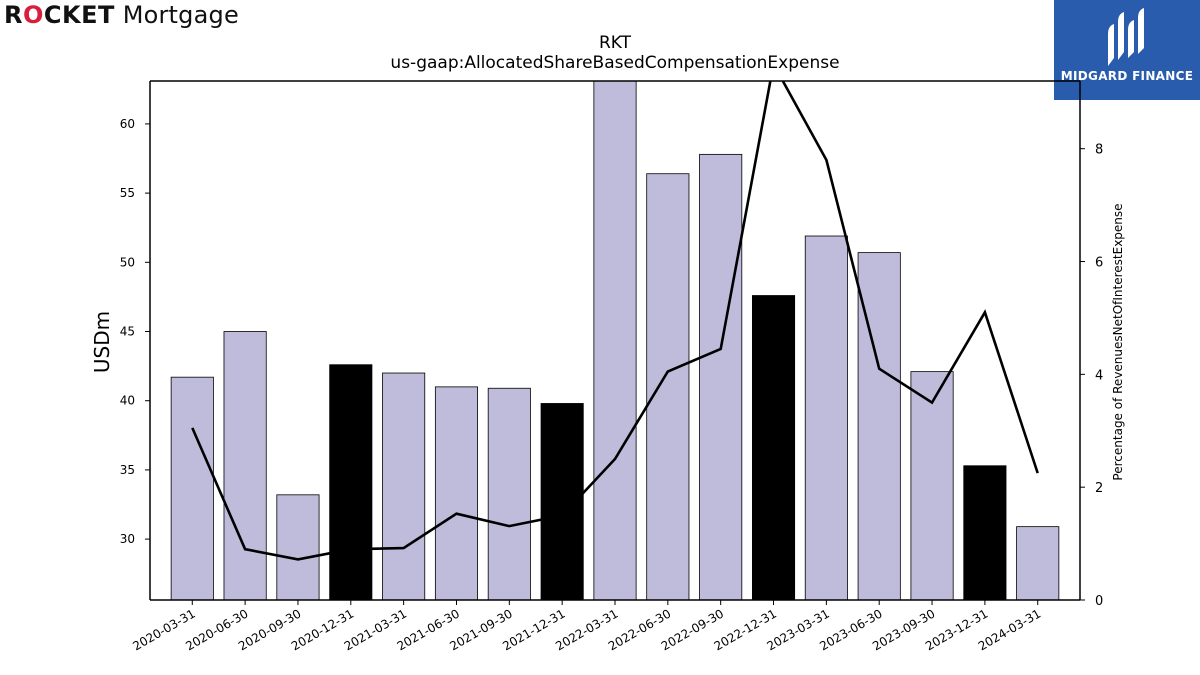 This screenshot has width=1200, height=675. What do you see at coordinates (127, 193) in the screenshot?
I see `y-tick-label: 55` at bounding box center [127, 193].